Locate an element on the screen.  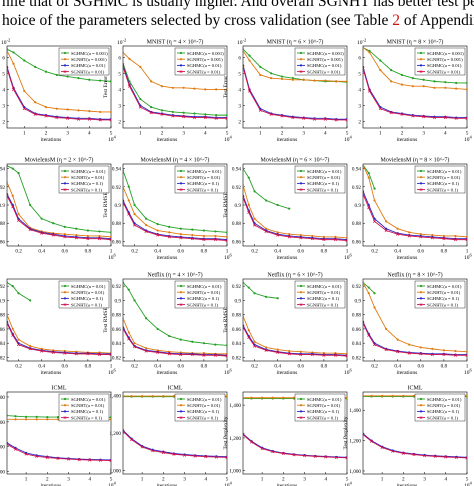
legend-label: SGNHT(a = 0.01) is located at coordinates (444, 292).